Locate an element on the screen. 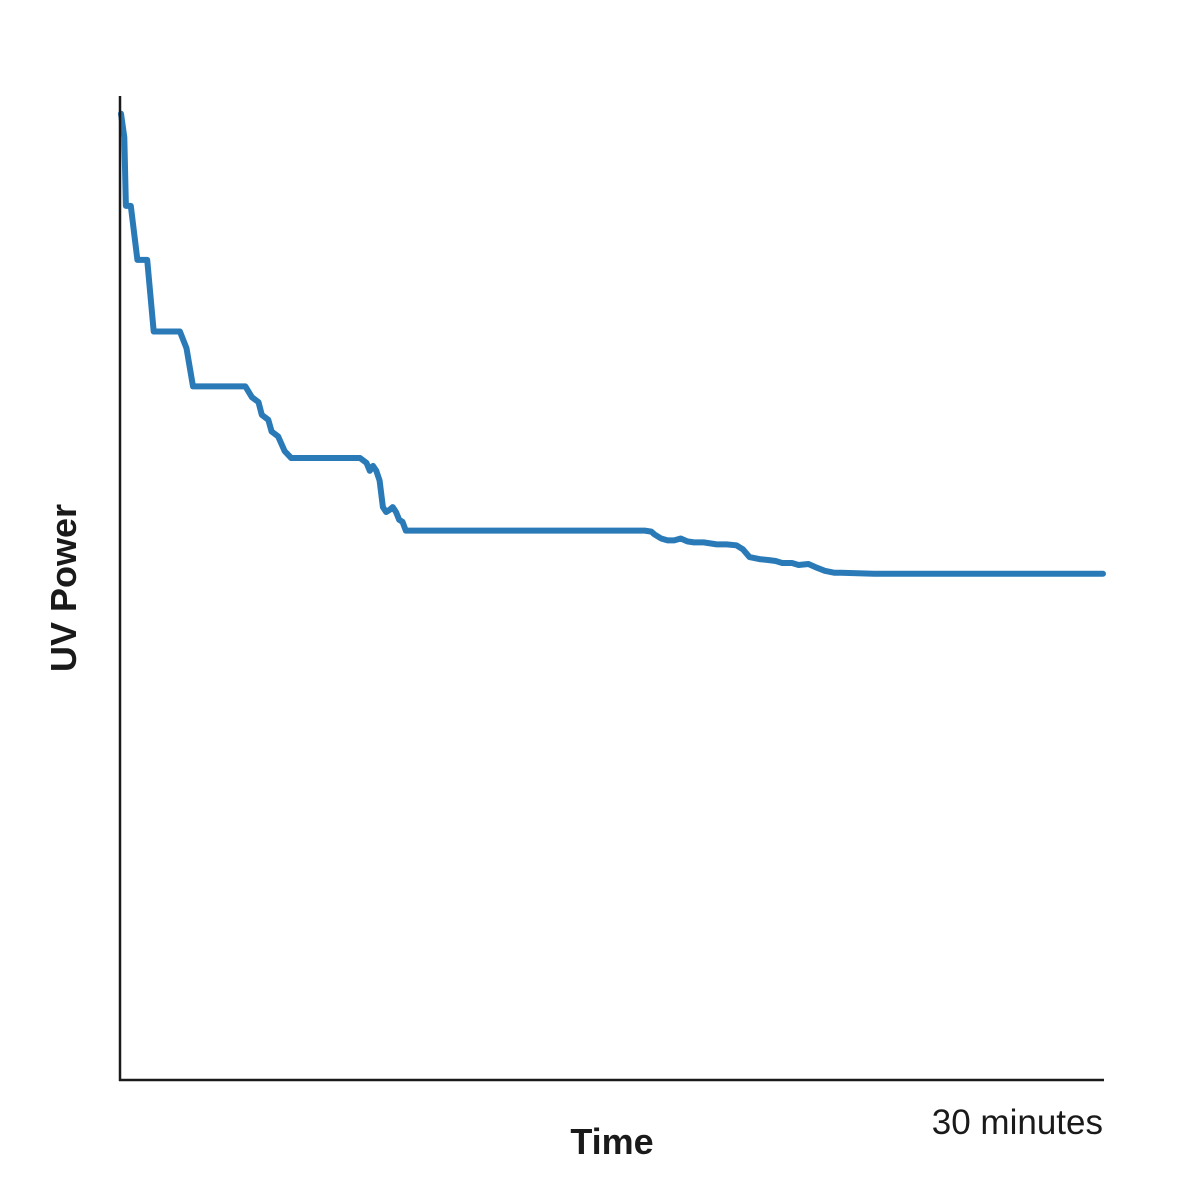 This screenshot has height=1200, width=1200. x-axis-end-tick-label: 30 minutes is located at coordinates (1017, 1122).